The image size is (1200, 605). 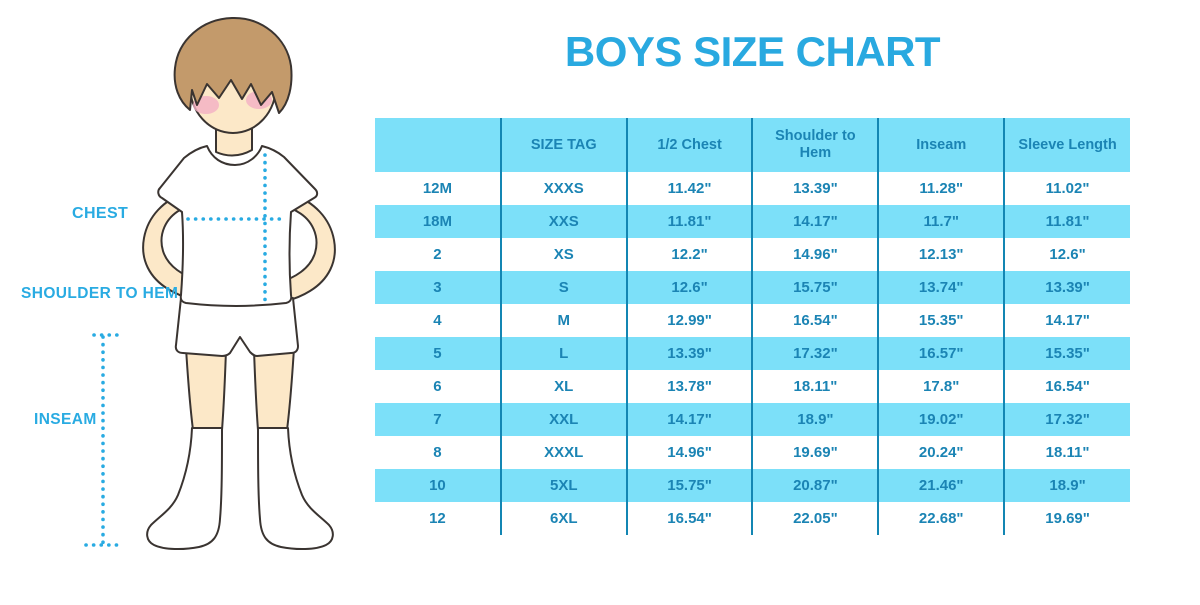 What do you see at coordinates (65, 419) in the screenshot?
I see `inseam-label: INSEAM` at bounding box center [65, 419].